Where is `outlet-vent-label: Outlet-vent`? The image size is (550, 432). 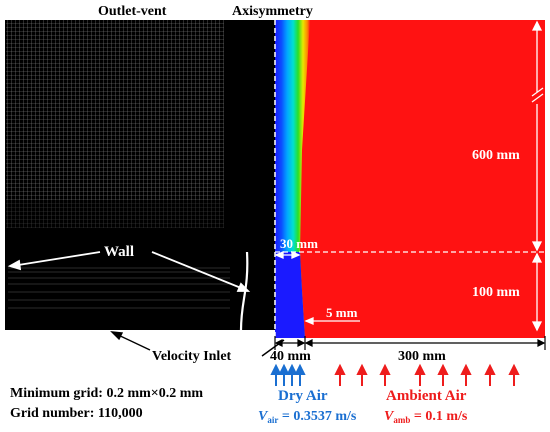 outlet-vent-label: Outlet-vent is located at coordinates (132, 11).